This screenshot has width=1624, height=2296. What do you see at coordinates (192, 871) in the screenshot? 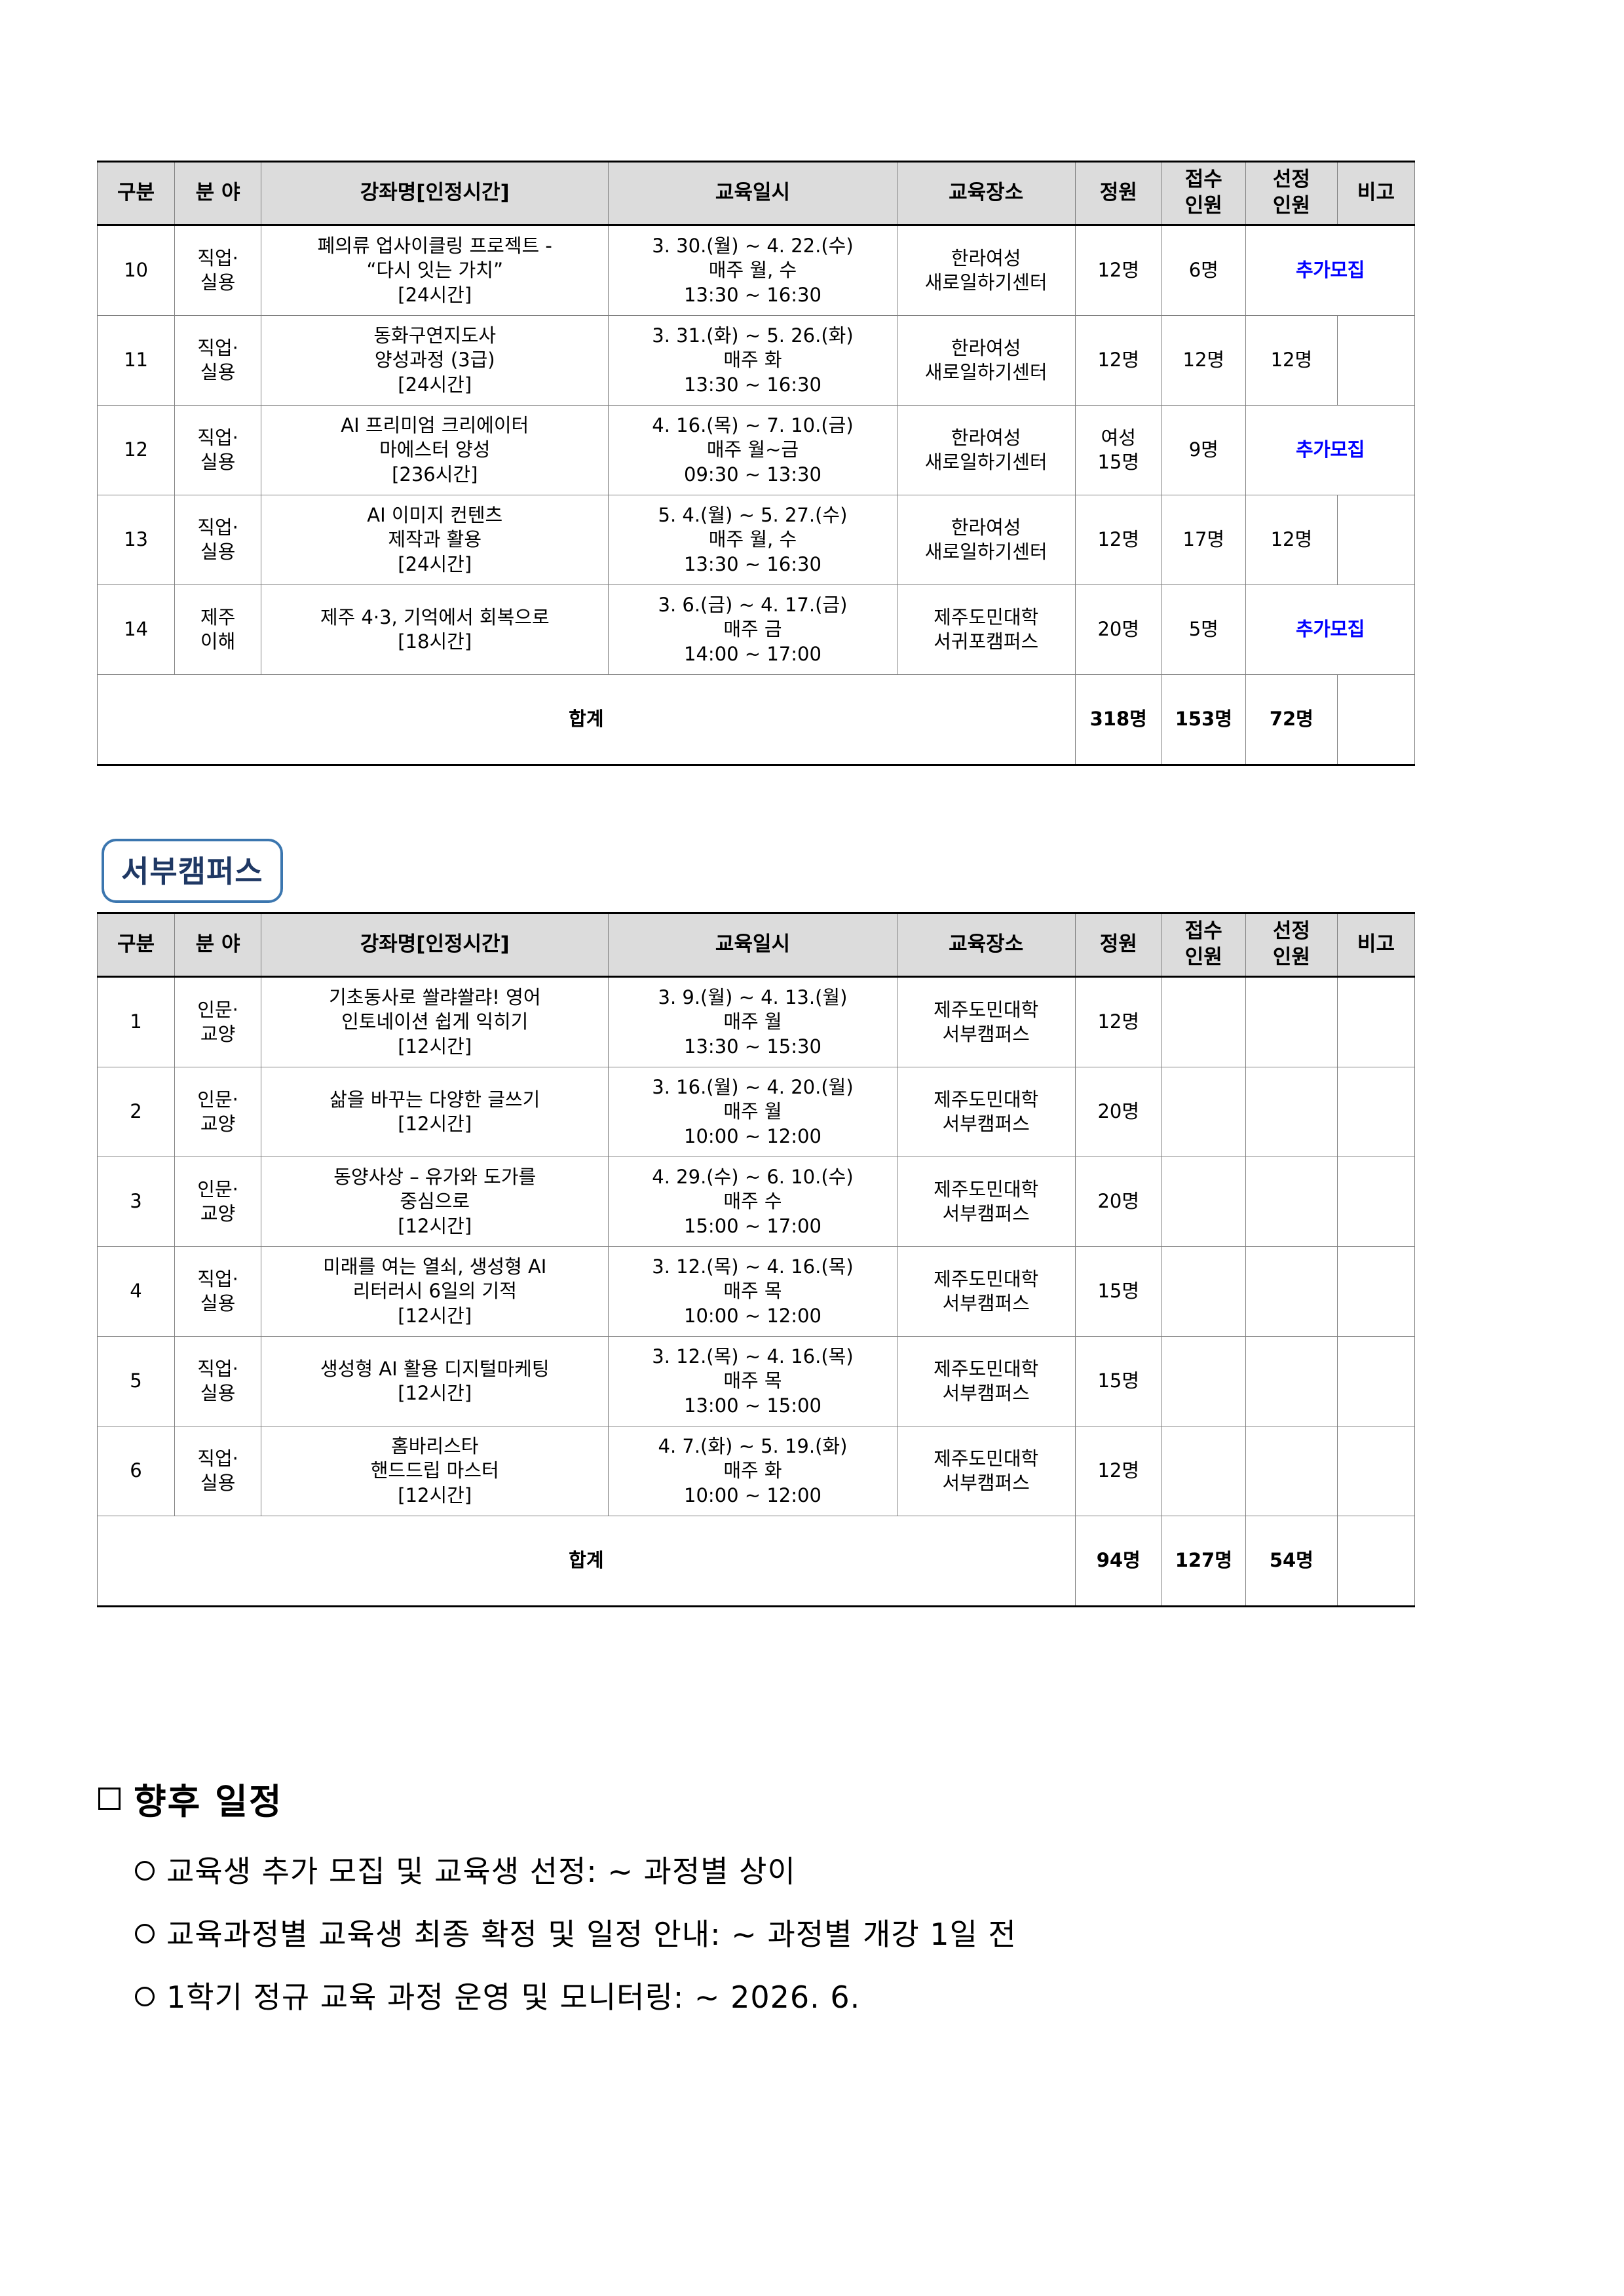
I see `campus-badge-west: 서부캠퍼스` at bounding box center [192, 871].